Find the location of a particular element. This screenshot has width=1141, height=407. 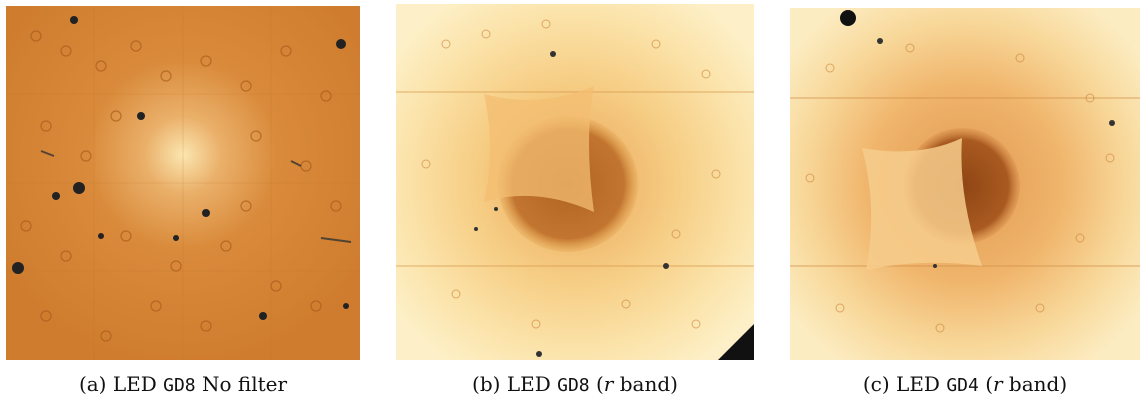

caption-b: (b) LED GD8 (r band) is located at coordinates (575, 384).